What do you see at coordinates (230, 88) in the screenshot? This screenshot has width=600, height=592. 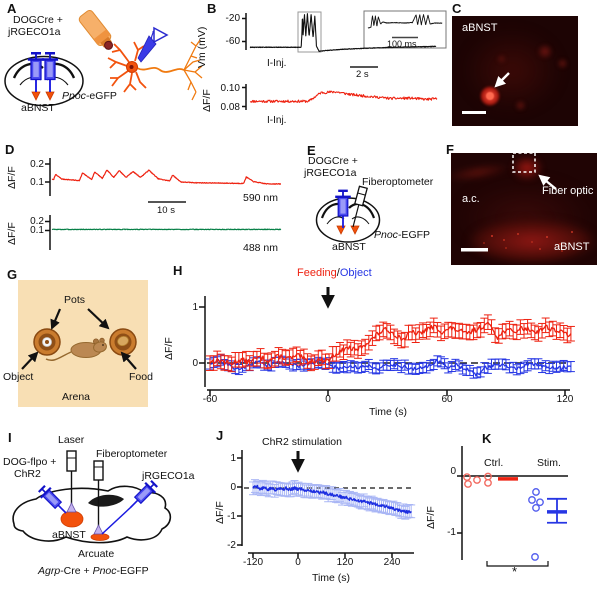 I see `dff-tick-010: 0.10` at bounding box center [230, 88].